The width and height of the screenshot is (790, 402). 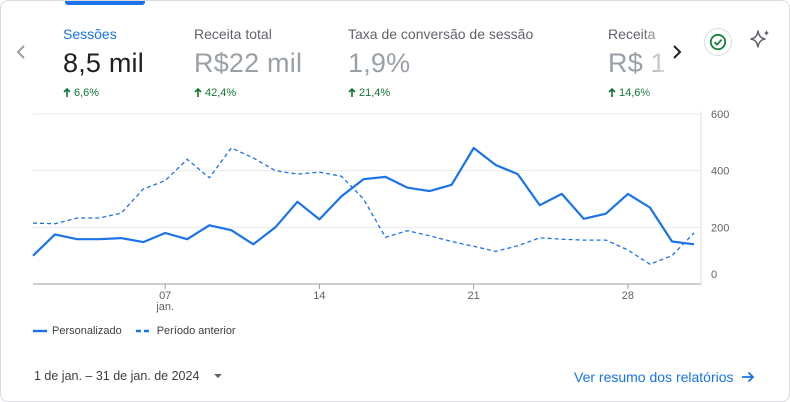 I want to click on data-quality-status-button, so click(x=718, y=42).